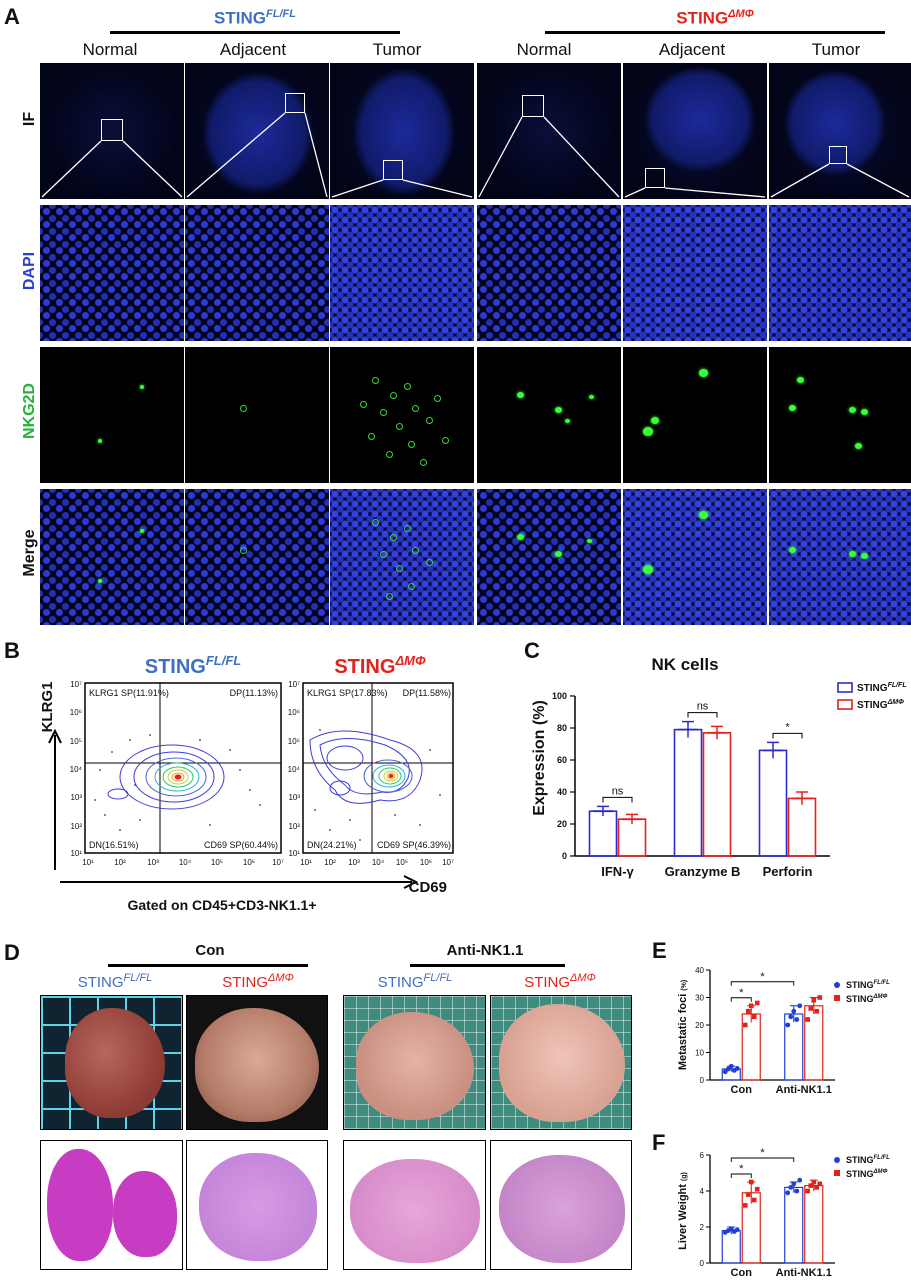  Describe the element at coordinates (487, 965) in the screenshot. I see `group-underline-anti-nk` at that location.